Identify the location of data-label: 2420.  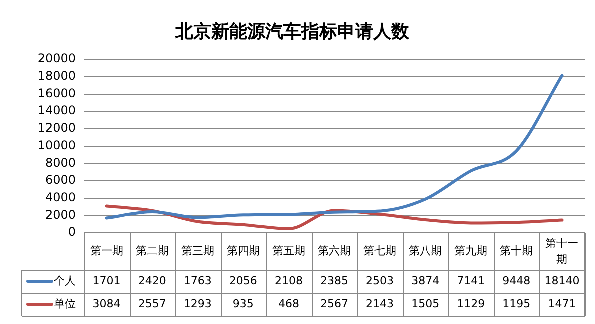
(152, 281).